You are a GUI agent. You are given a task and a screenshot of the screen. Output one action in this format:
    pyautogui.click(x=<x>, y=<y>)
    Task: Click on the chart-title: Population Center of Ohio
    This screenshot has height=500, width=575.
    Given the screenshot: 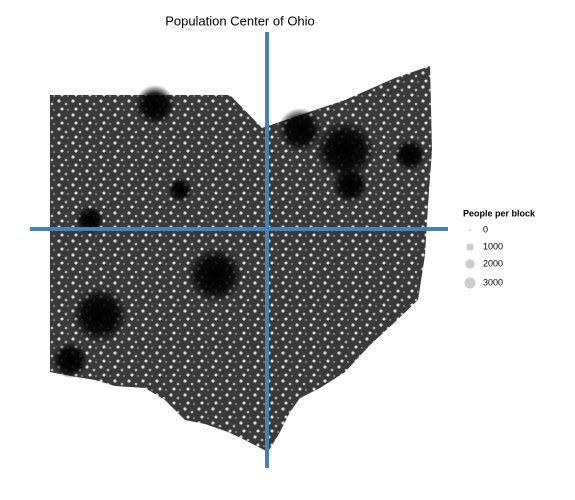 What is the action you would take?
    pyautogui.click(x=240, y=20)
    